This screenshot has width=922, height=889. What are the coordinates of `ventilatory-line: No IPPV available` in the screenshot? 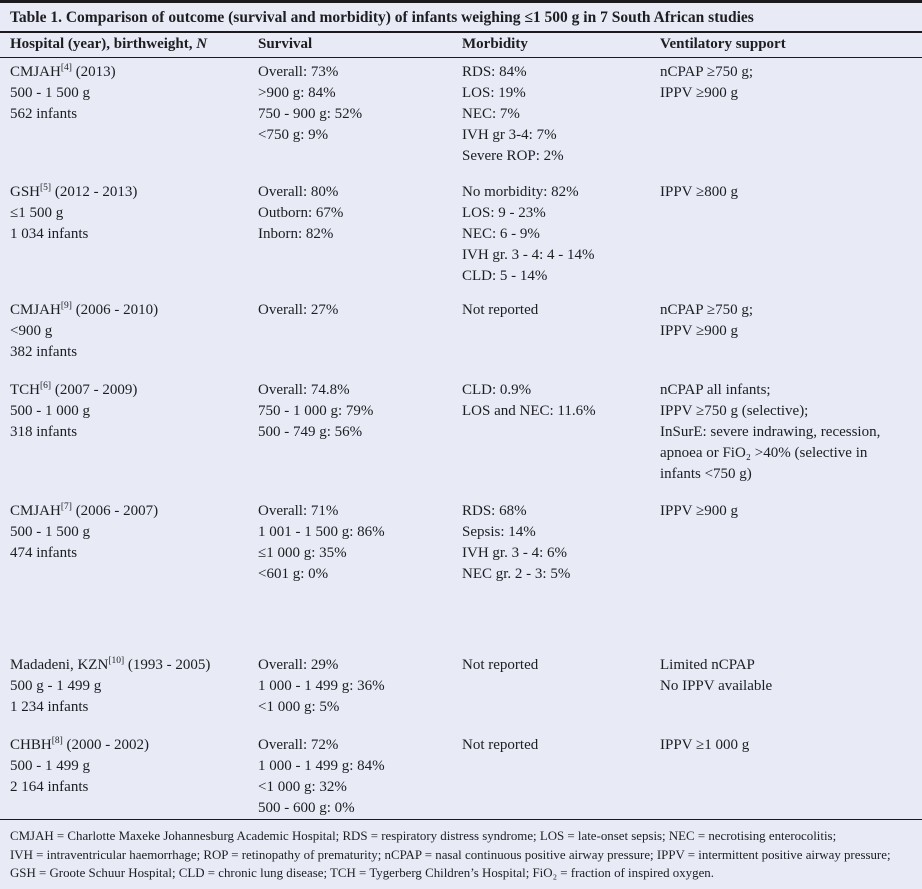 It's located at (716, 686).